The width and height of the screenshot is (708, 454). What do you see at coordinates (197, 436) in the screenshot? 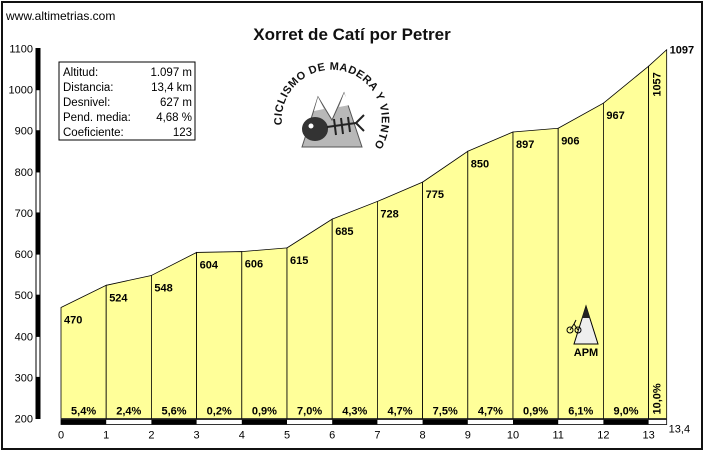
I see `x-tick-label: 3` at bounding box center [197, 436].